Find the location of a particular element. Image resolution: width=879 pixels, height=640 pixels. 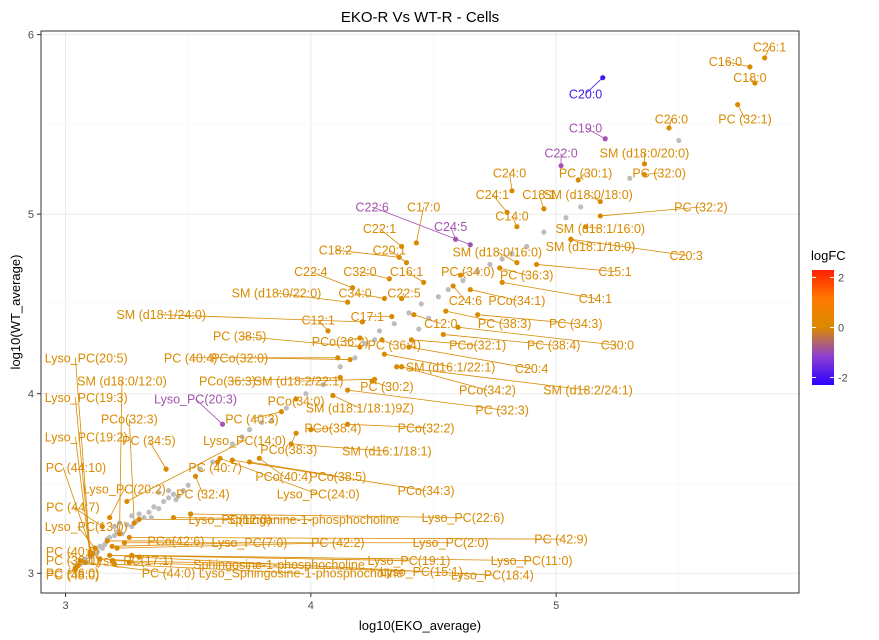

point-label: C22:4 is located at coordinates (310, 272).